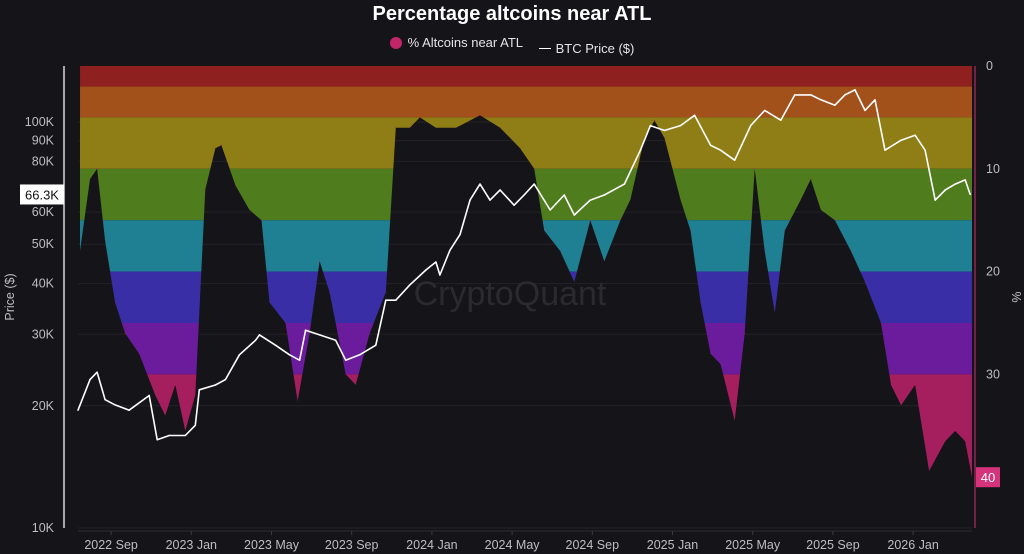 The image size is (1024, 554). What do you see at coordinates (526, 246) in the screenshot?
I see `zone-band` at bounding box center [526, 246].